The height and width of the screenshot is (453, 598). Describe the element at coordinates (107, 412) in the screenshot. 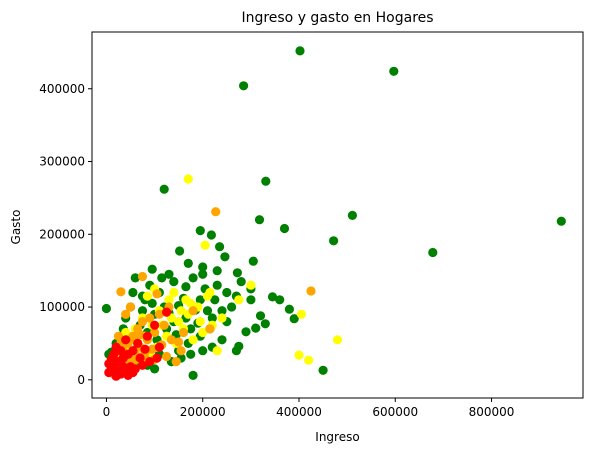

I see `x-tick-label: 0` at that location.